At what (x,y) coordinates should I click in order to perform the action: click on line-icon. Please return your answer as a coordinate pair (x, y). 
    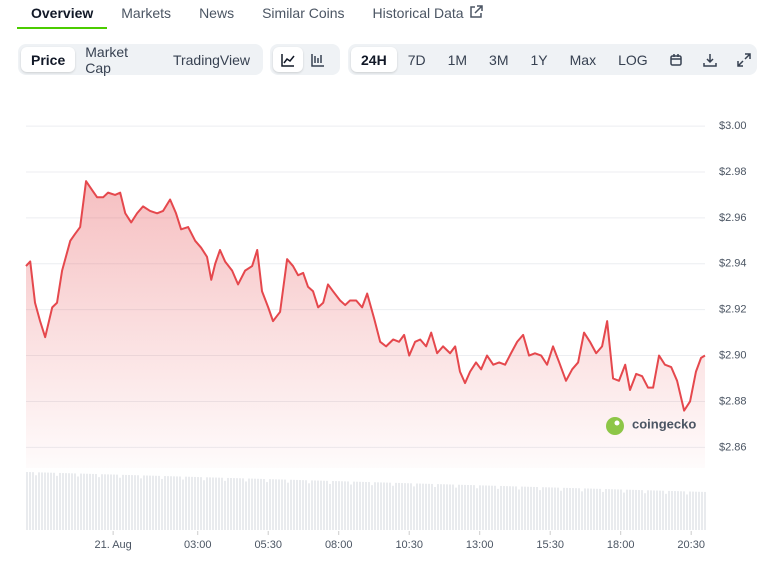
    Looking at the image, I should click on (288, 60).